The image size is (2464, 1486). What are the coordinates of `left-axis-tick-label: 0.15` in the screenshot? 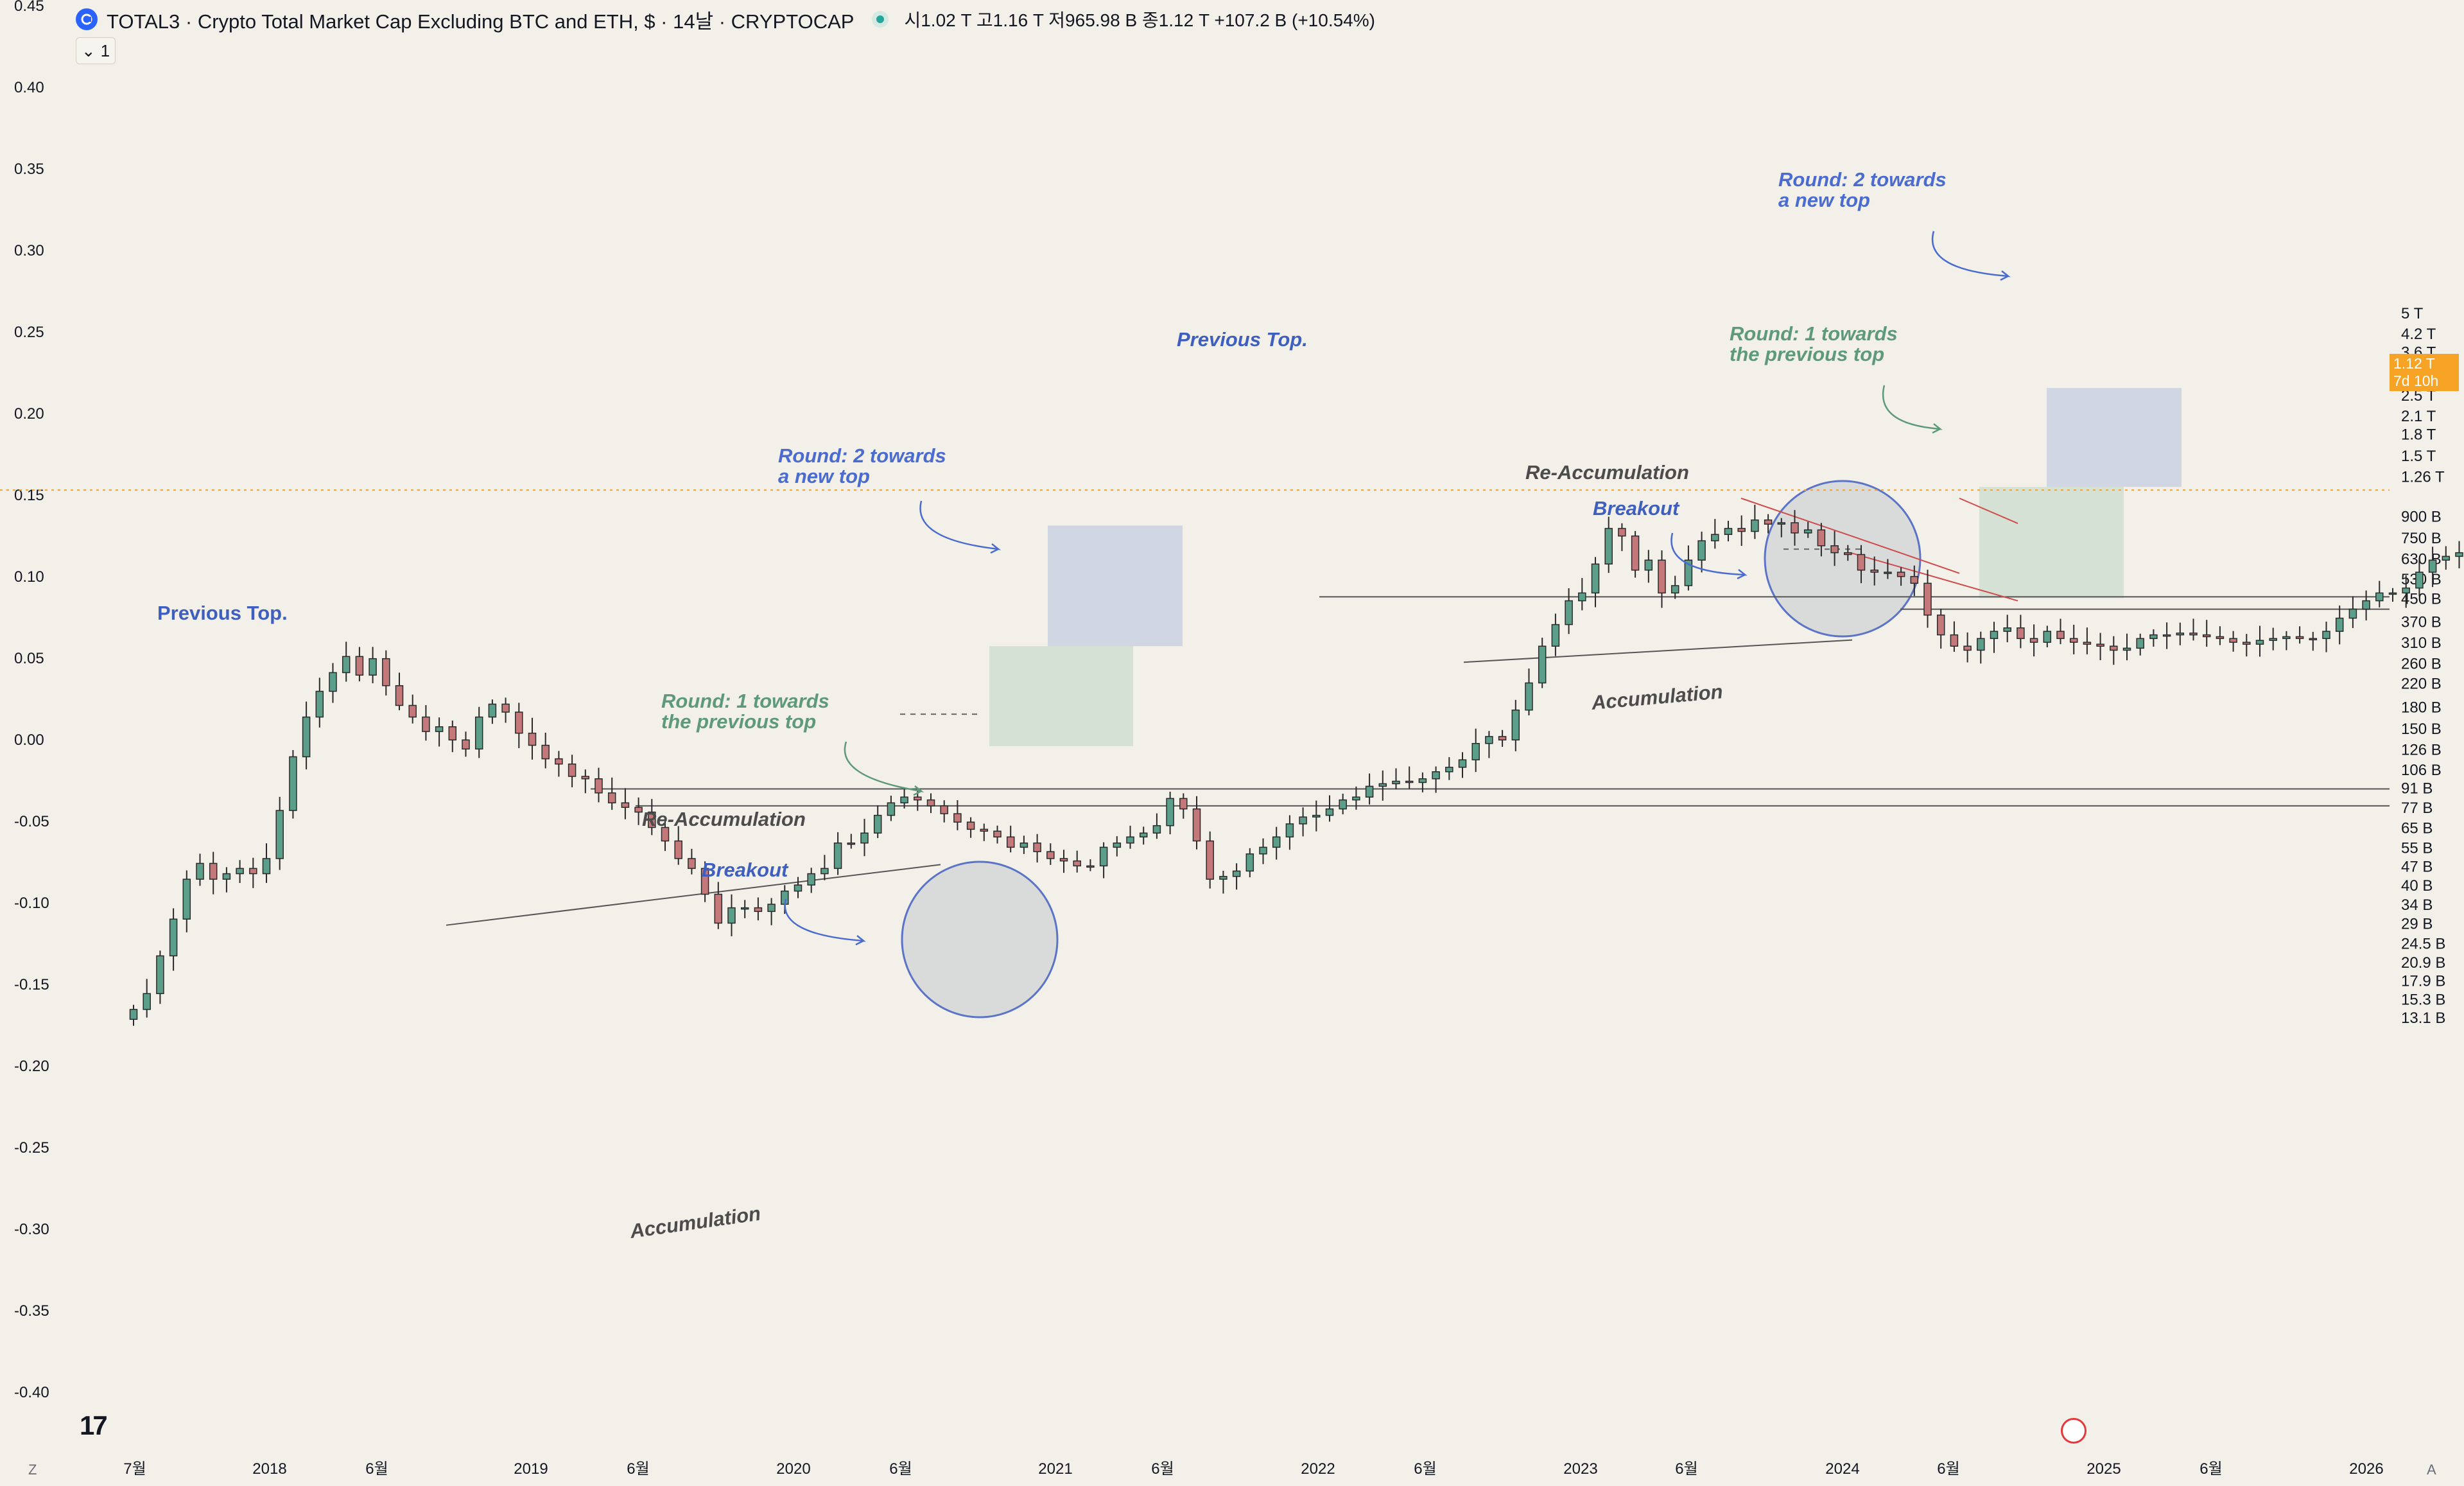 It's located at (29, 496).